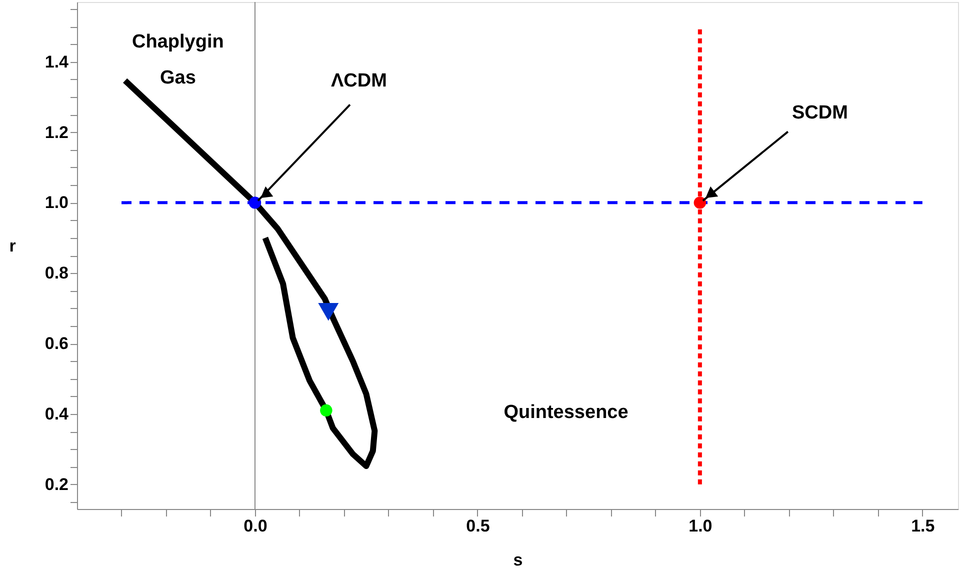 The width and height of the screenshot is (961, 581). I want to click on annotation: SCDM, so click(820, 113).